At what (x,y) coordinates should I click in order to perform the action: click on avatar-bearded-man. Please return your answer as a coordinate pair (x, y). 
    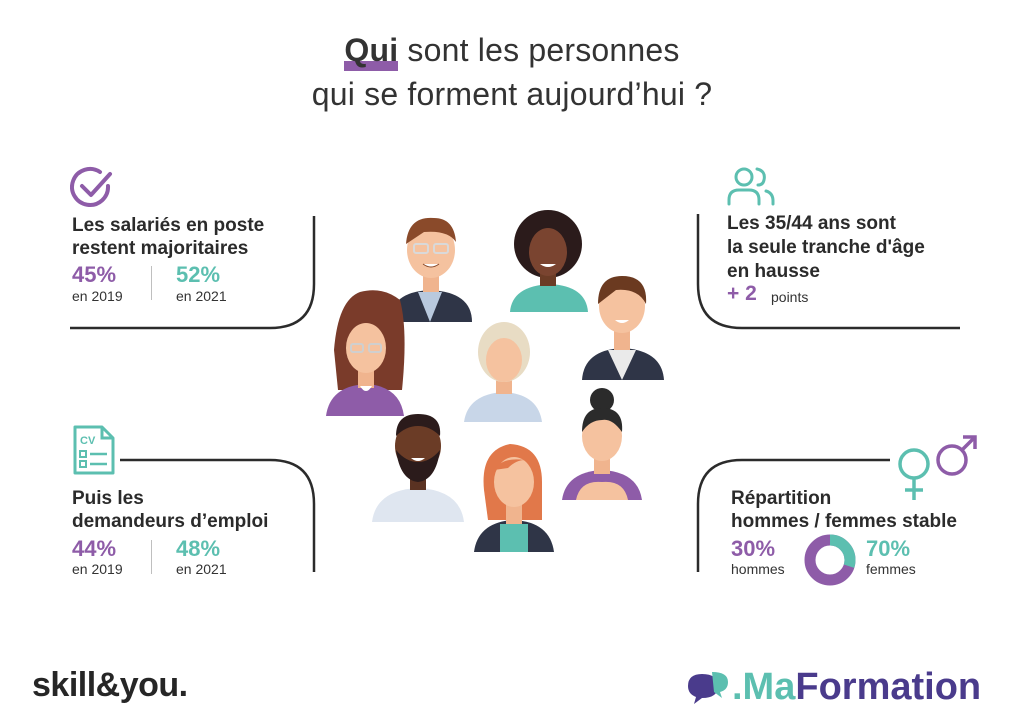
    Looking at the image, I should click on (418, 468).